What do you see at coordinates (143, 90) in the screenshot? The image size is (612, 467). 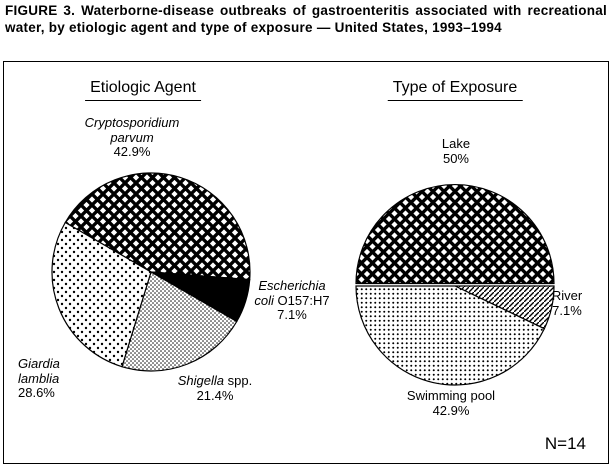 I see `left-chart-heading: Etiologic Agent` at bounding box center [143, 90].